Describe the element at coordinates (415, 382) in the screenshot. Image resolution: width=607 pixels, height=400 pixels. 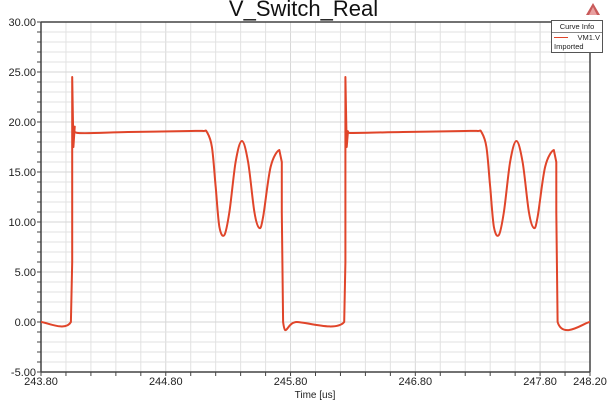
I see `svg-text: 246.80` at that location.